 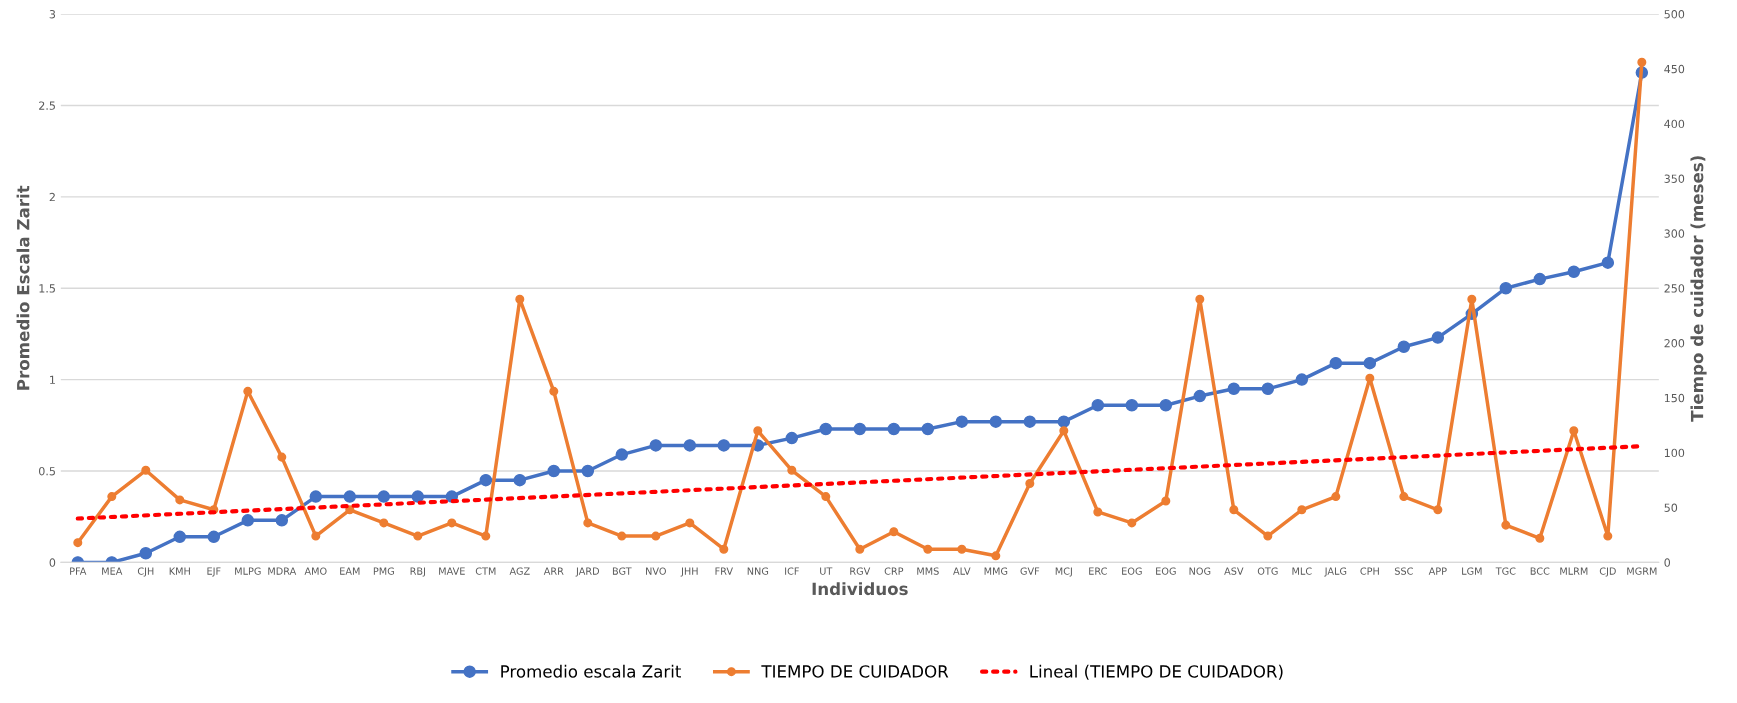 What do you see at coordinates (1335, 572) in the screenshot?
I see `x-tick-label: JALG` at bounding box center [1335, 572].